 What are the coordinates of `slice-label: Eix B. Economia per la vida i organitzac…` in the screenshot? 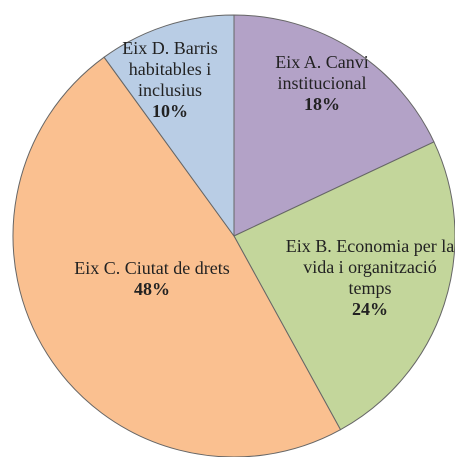 It's located at (368, 278).